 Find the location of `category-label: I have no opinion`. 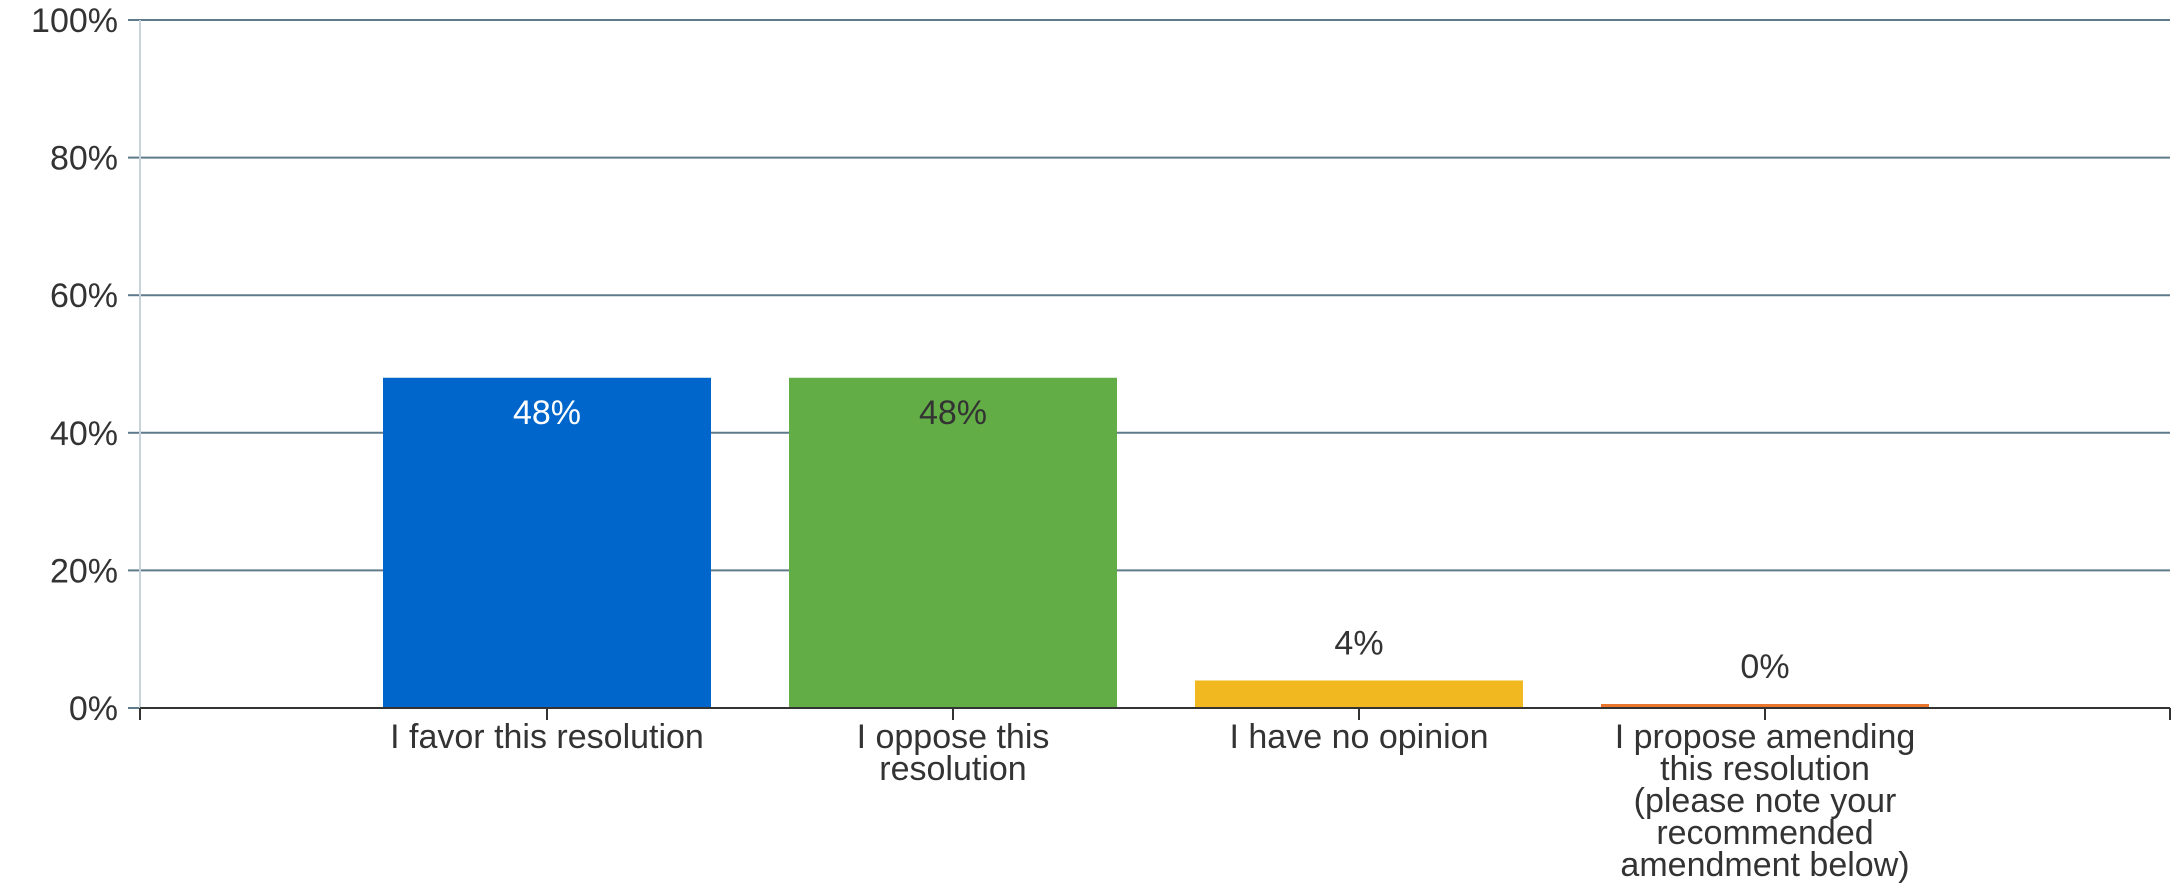

category-label: I have no opinion is located at coordinates (1359, 737).